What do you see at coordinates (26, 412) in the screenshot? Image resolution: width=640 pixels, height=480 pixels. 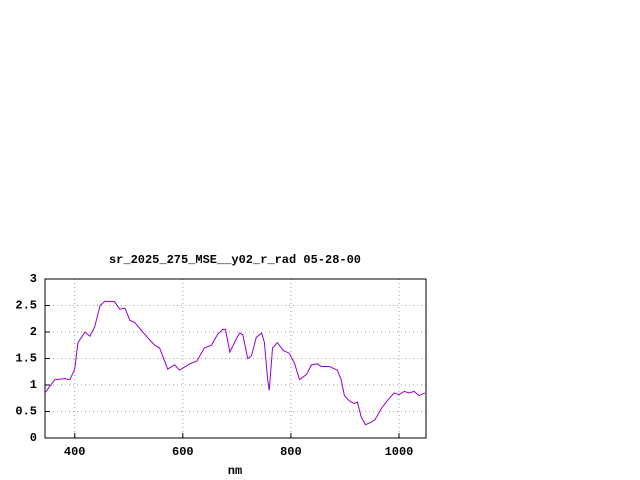 I see `y-tick-label: 0.5` at bounding box center [26, 412].